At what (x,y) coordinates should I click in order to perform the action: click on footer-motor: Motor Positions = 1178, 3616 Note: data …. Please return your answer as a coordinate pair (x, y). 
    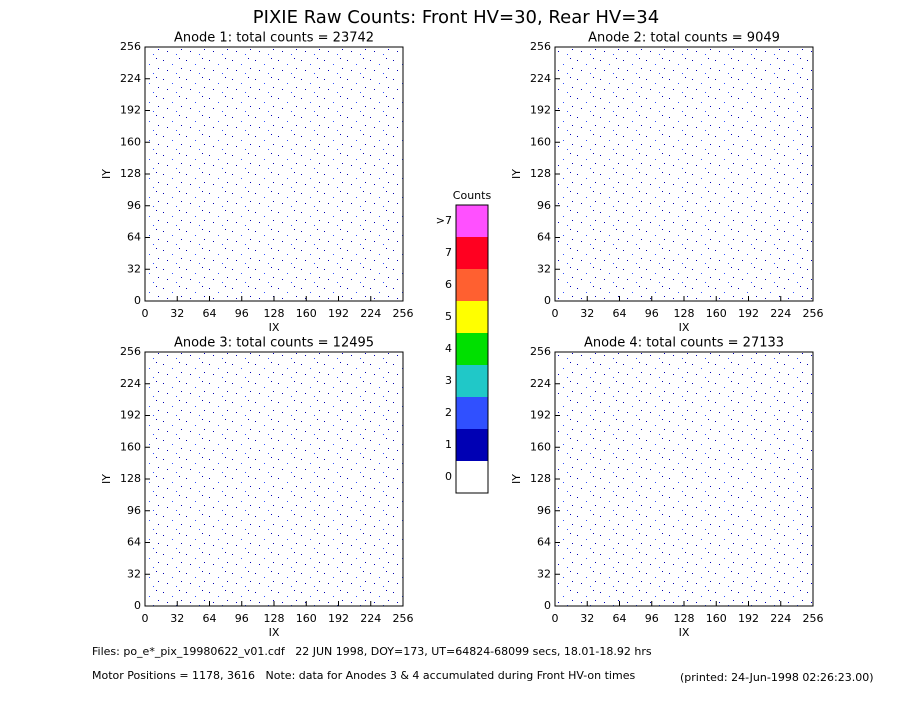
    Looking at the image, I should click on (363, 675).